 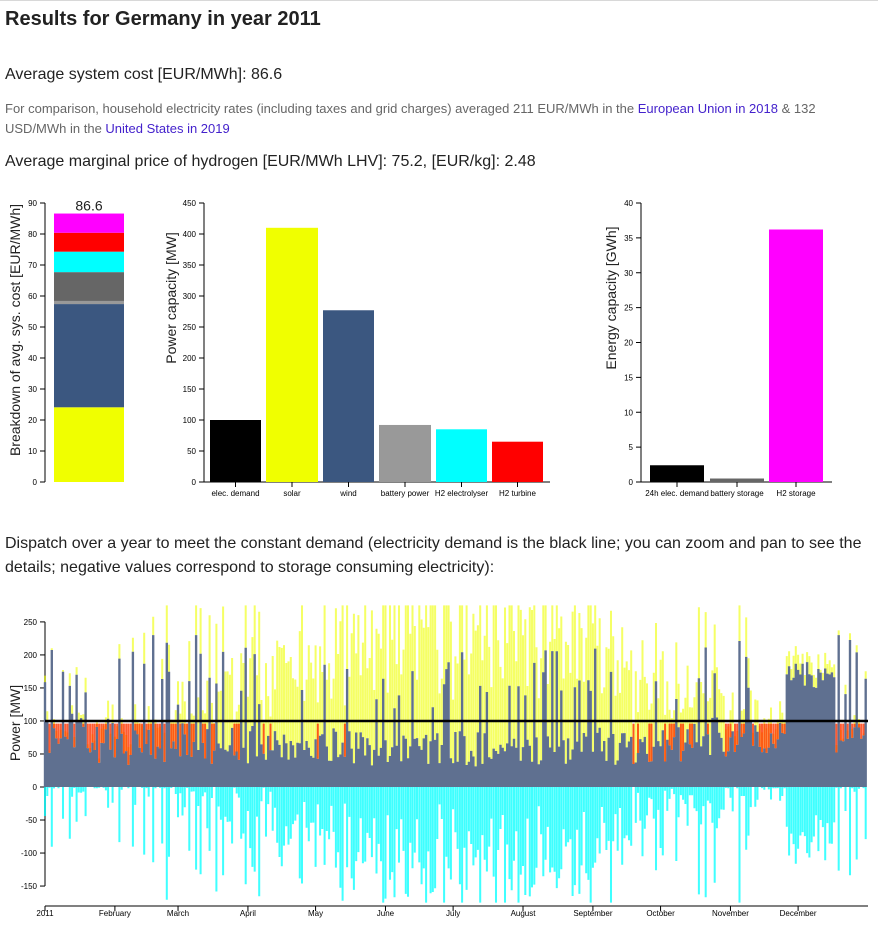 I want to click on dispatch-x-tick-label: September, so click(x=592, y=913).